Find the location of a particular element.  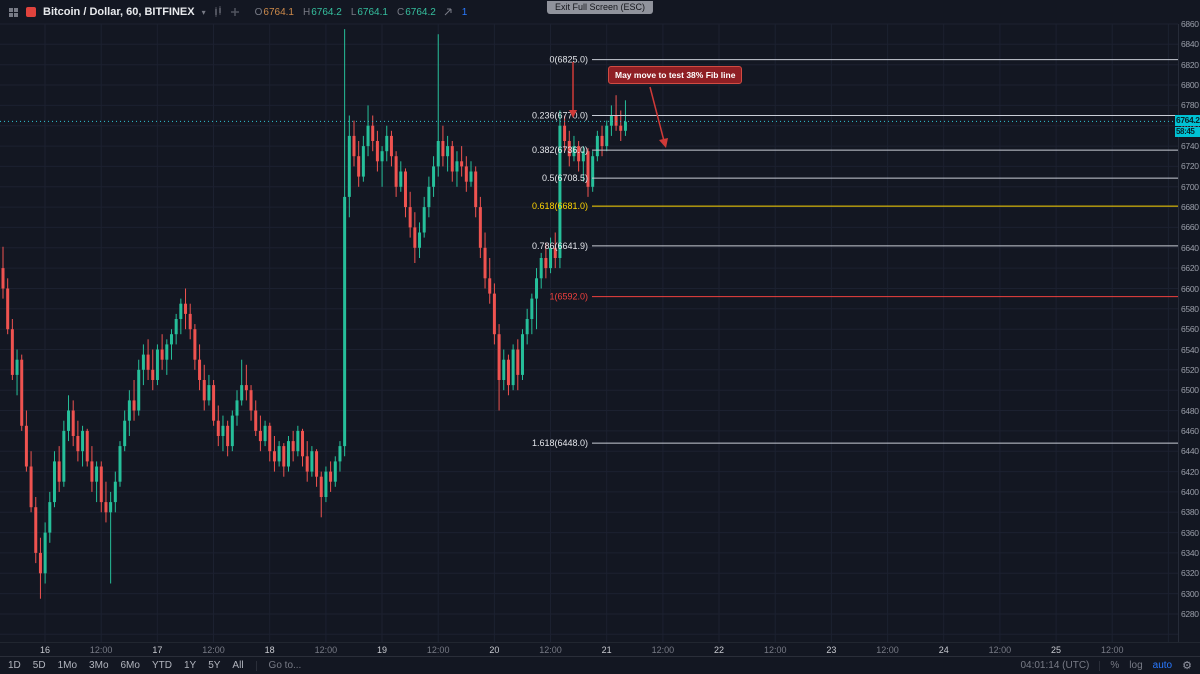

time-label-day: 21 is located at coordinates (606, 650).